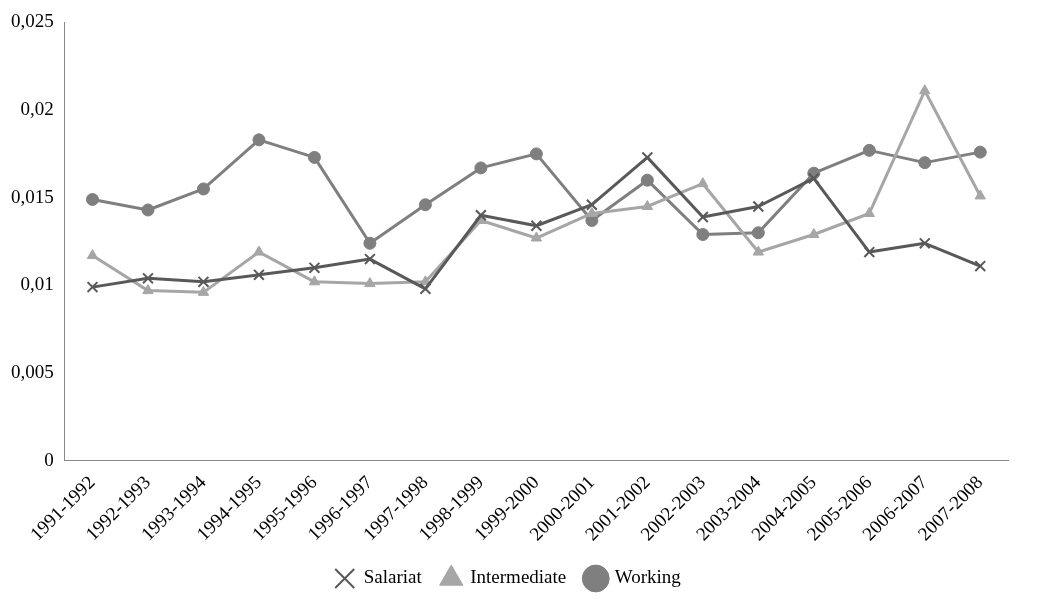 The width and height of the screenshot is (1039, 609). What do you see at coordinates (32, 21) in the screenshot?
I see `y-tick-label: 0,025` at bounding box center [32, 21].